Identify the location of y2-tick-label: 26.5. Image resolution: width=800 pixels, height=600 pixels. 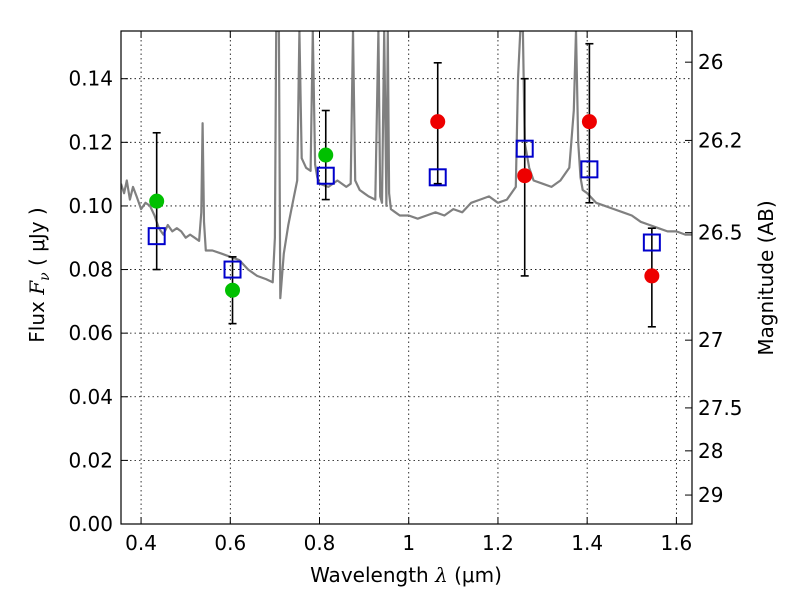
(720, 233).